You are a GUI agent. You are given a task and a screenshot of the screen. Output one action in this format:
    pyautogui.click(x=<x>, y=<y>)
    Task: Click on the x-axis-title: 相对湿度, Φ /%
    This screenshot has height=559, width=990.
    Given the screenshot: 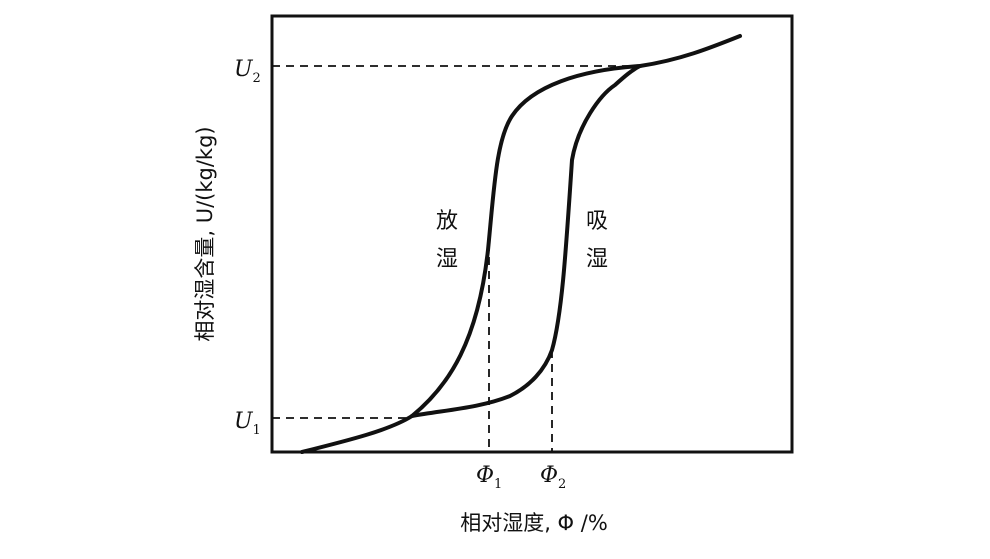 What is the action you would take?
    pyautogui.click(x=534, y=523)
    